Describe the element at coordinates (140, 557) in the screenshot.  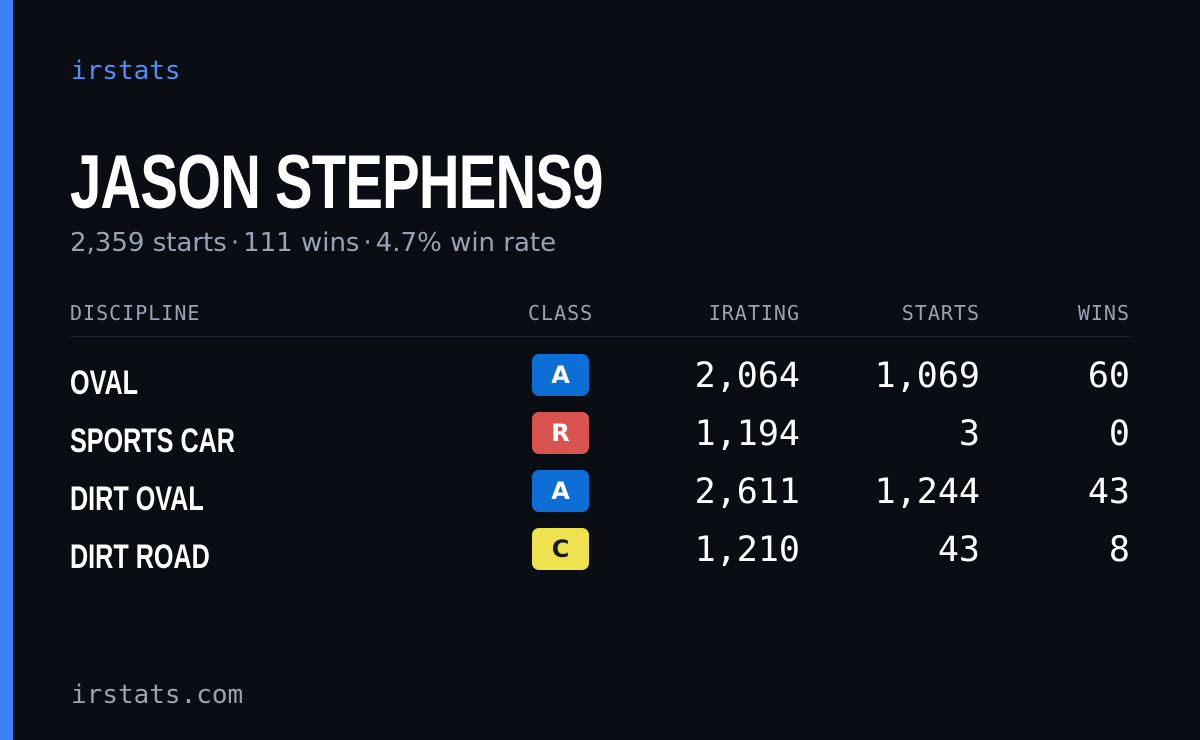
I see `discipline-name: DIRT ROAD` at that location.